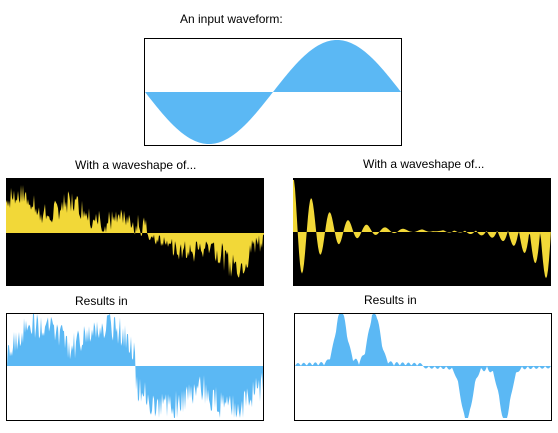 The image size is (558, 433). I want to click on input-sine-wave, so click(273, 92).